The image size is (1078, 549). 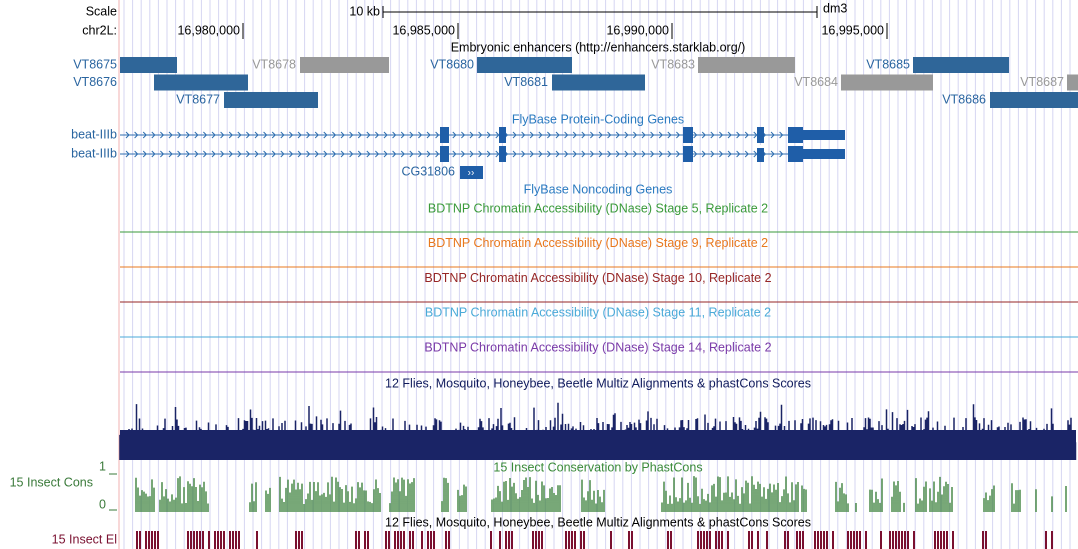 What do you see at coordinates (594, 540) in the screenshot?
I see `elements-signal` at bounding box center [594, 540].